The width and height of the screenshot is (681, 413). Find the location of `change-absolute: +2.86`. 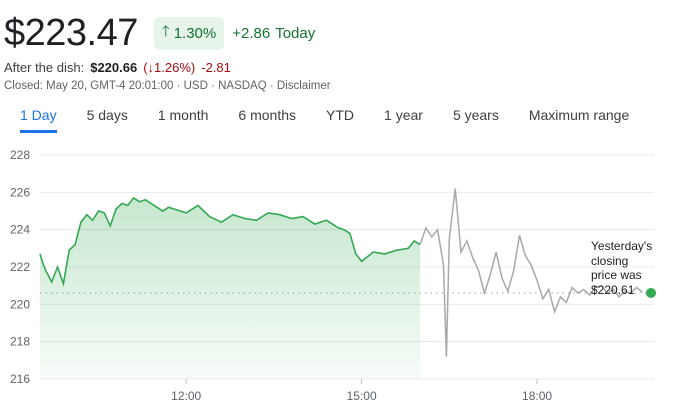

change-absolute: +2.86 is located at coordinates (251, 33).